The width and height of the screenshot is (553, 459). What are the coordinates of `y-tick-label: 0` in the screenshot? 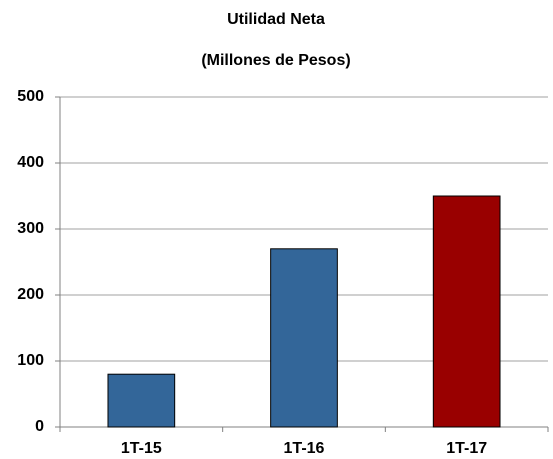 It's located at (39, 426).